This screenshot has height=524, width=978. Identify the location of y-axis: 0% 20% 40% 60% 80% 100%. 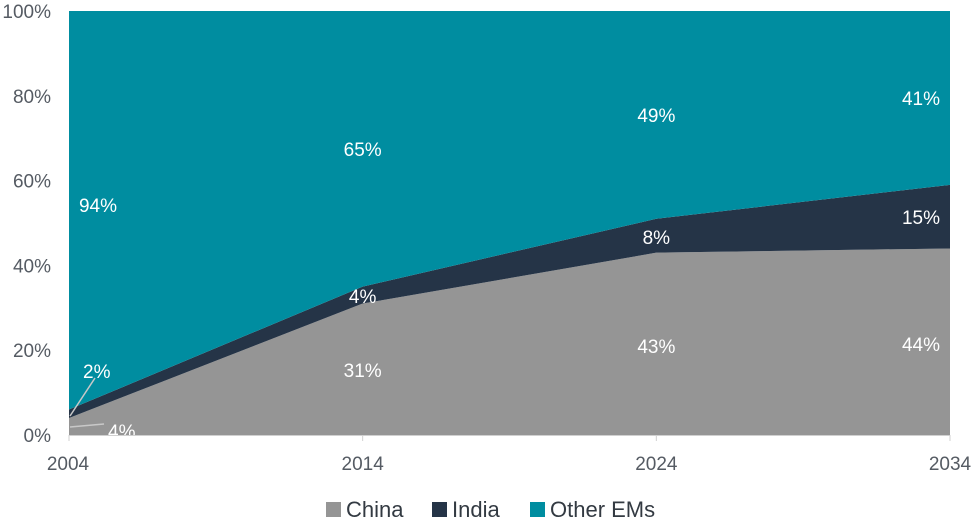
(26, 224).